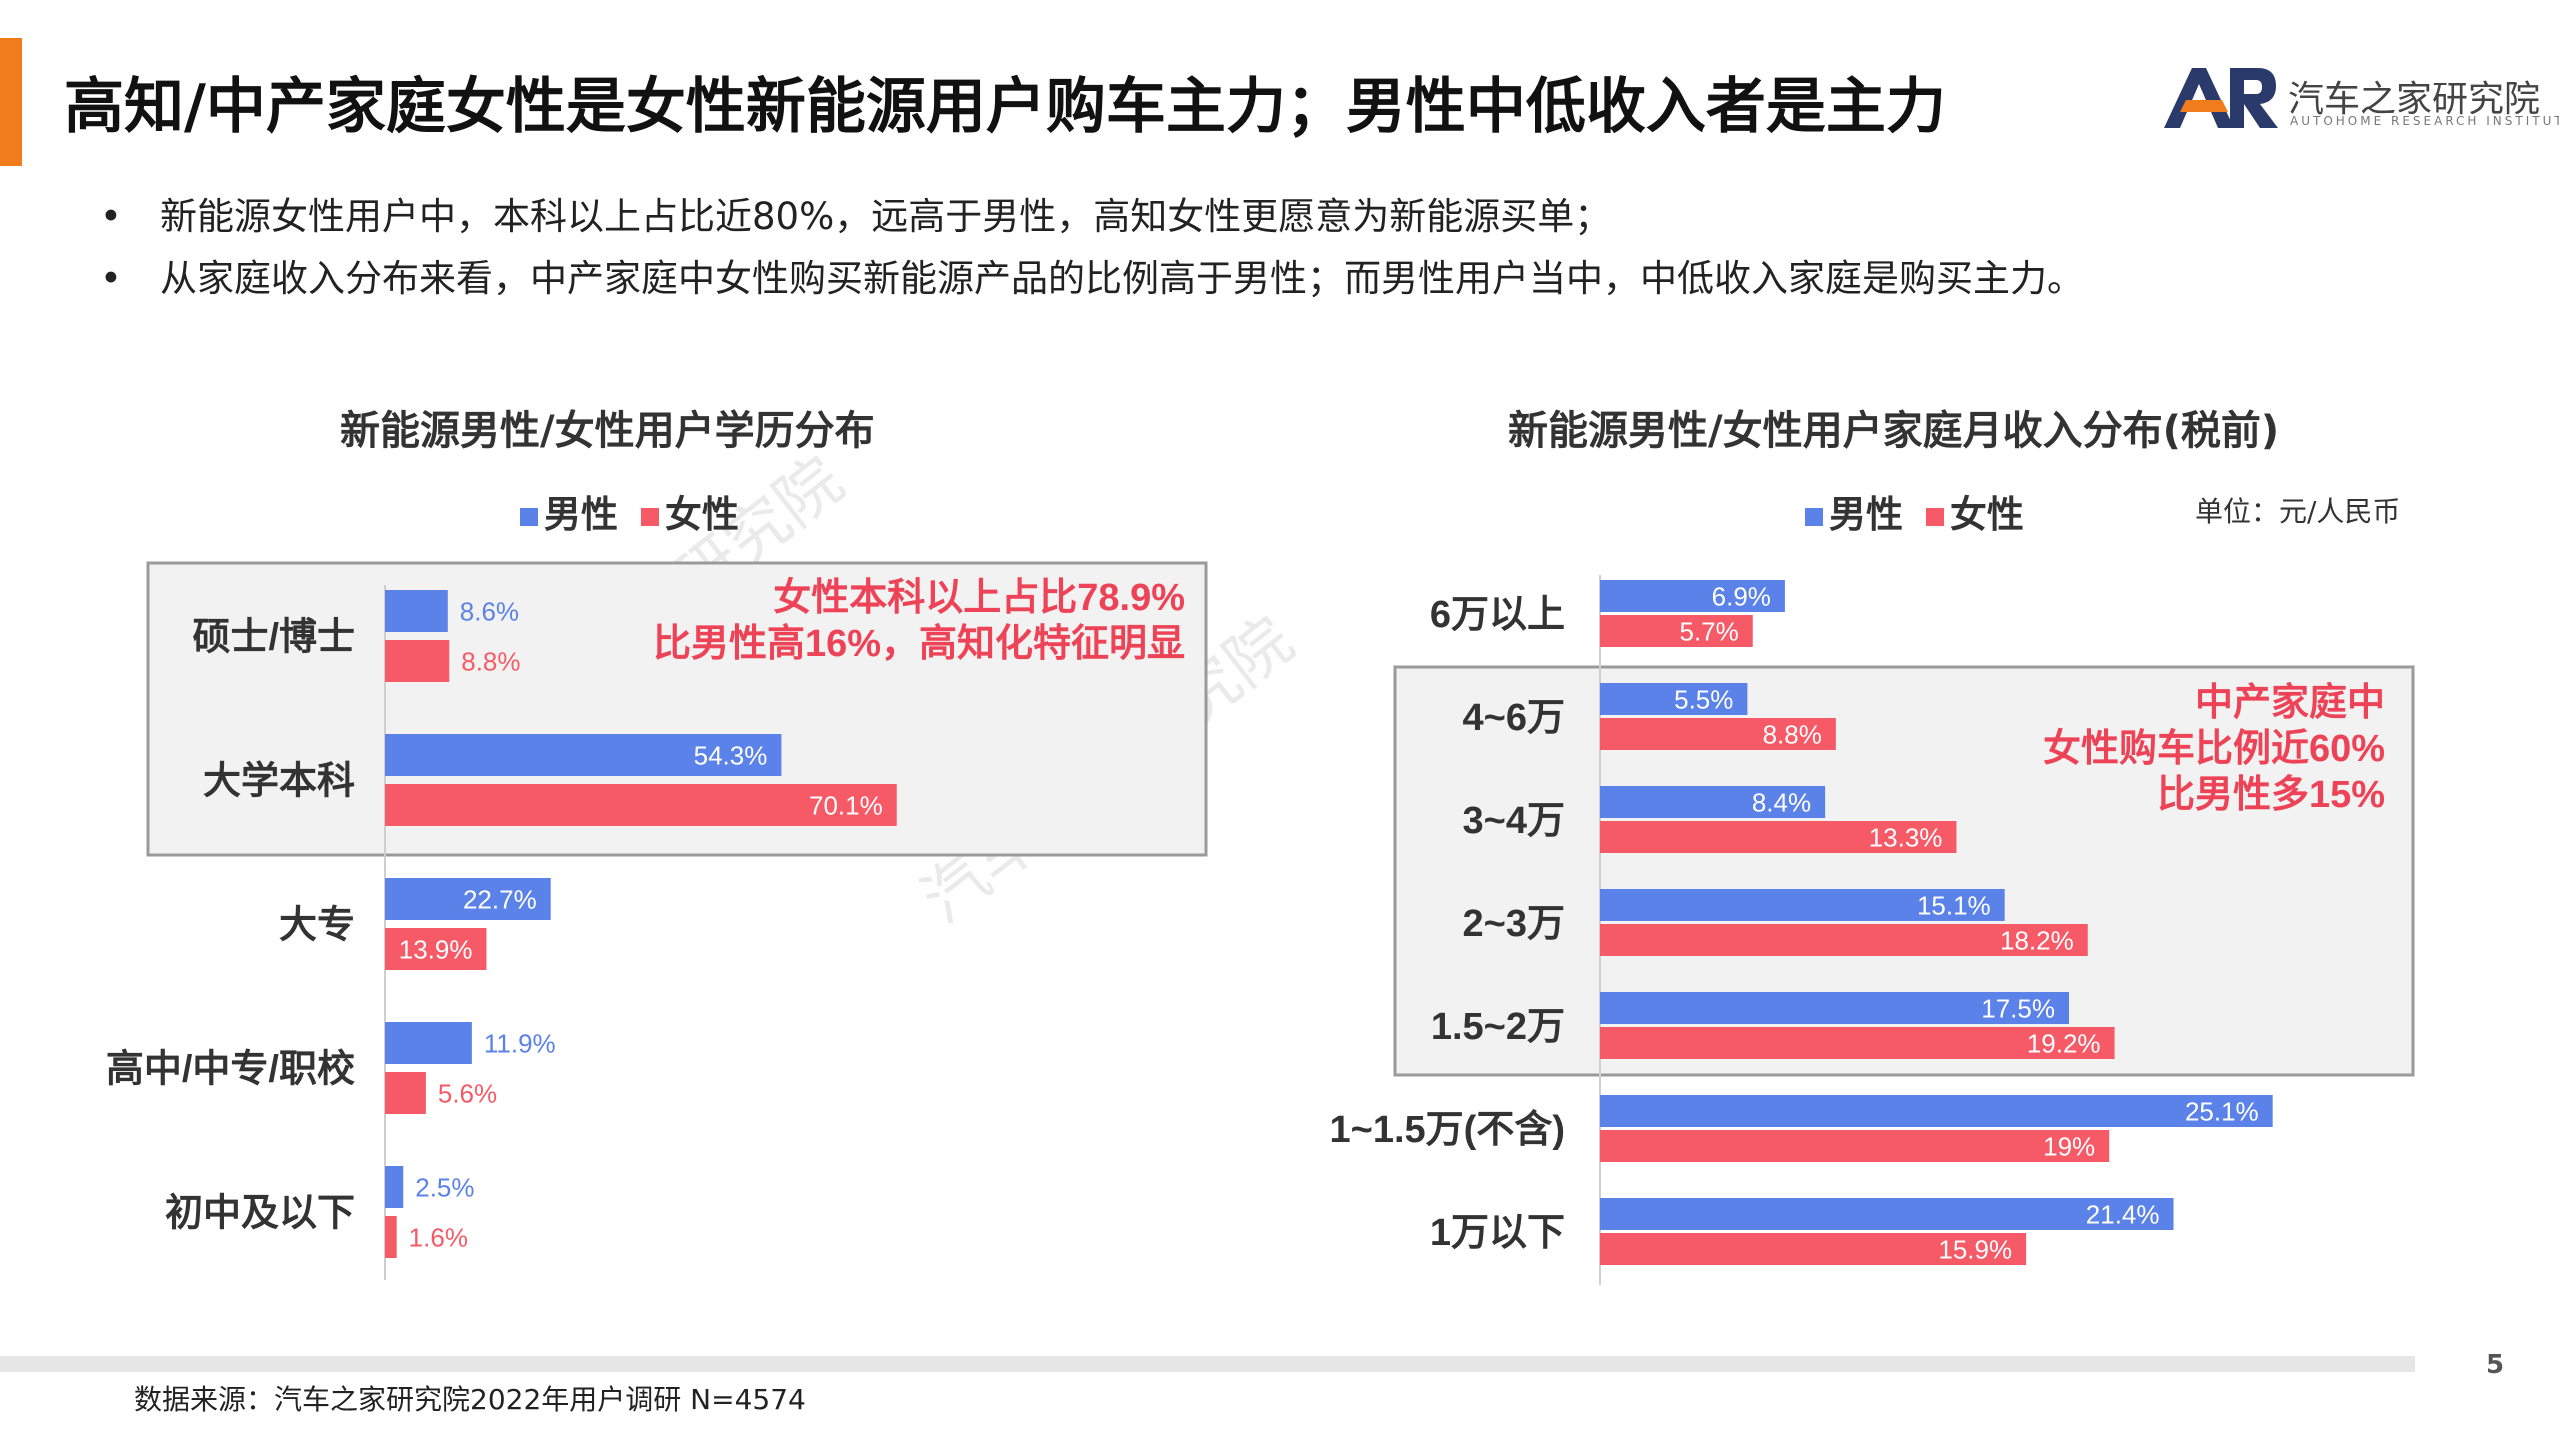 The image size is (2559, 1439). What do you see at coordinates (1781, 802) in the screenshot?
I see `data-label: 8.4%` at bounding box center [1781, 802].